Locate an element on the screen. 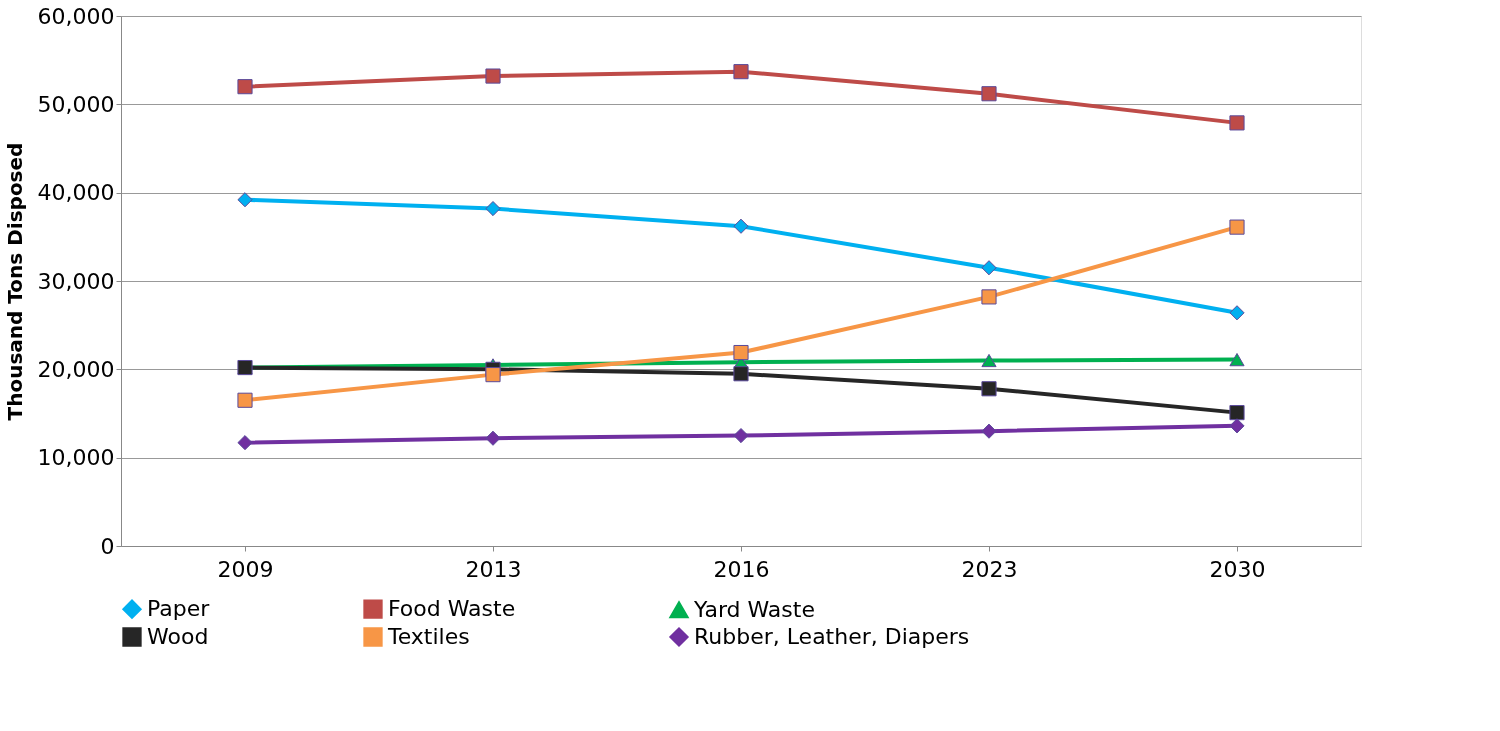  y-tick-label: 50,000 is located at coordinates (76, 104).